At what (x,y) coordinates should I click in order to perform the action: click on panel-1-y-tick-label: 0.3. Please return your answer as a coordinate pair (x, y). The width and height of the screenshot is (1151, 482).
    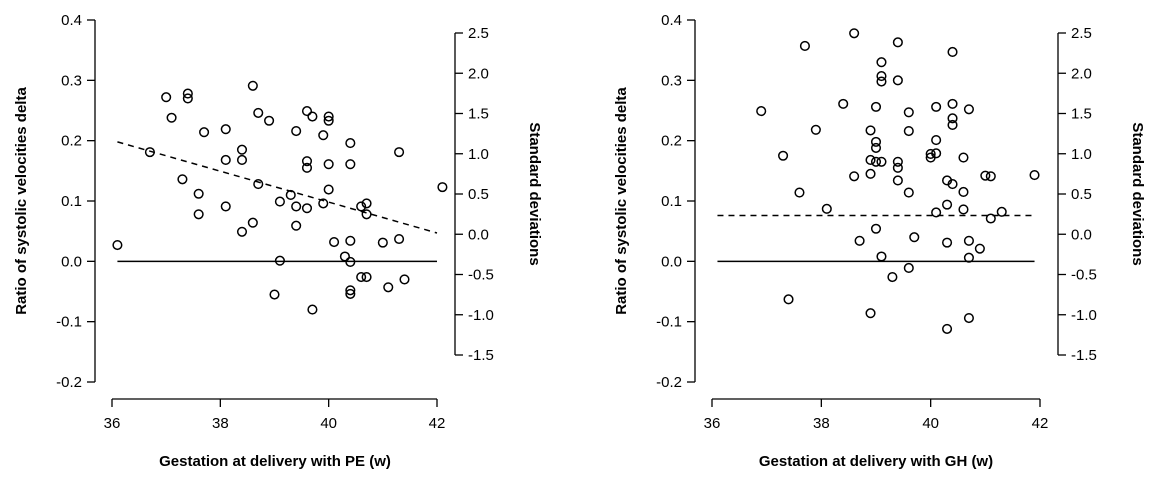
    Looking at the image, I should click on (71, 80).